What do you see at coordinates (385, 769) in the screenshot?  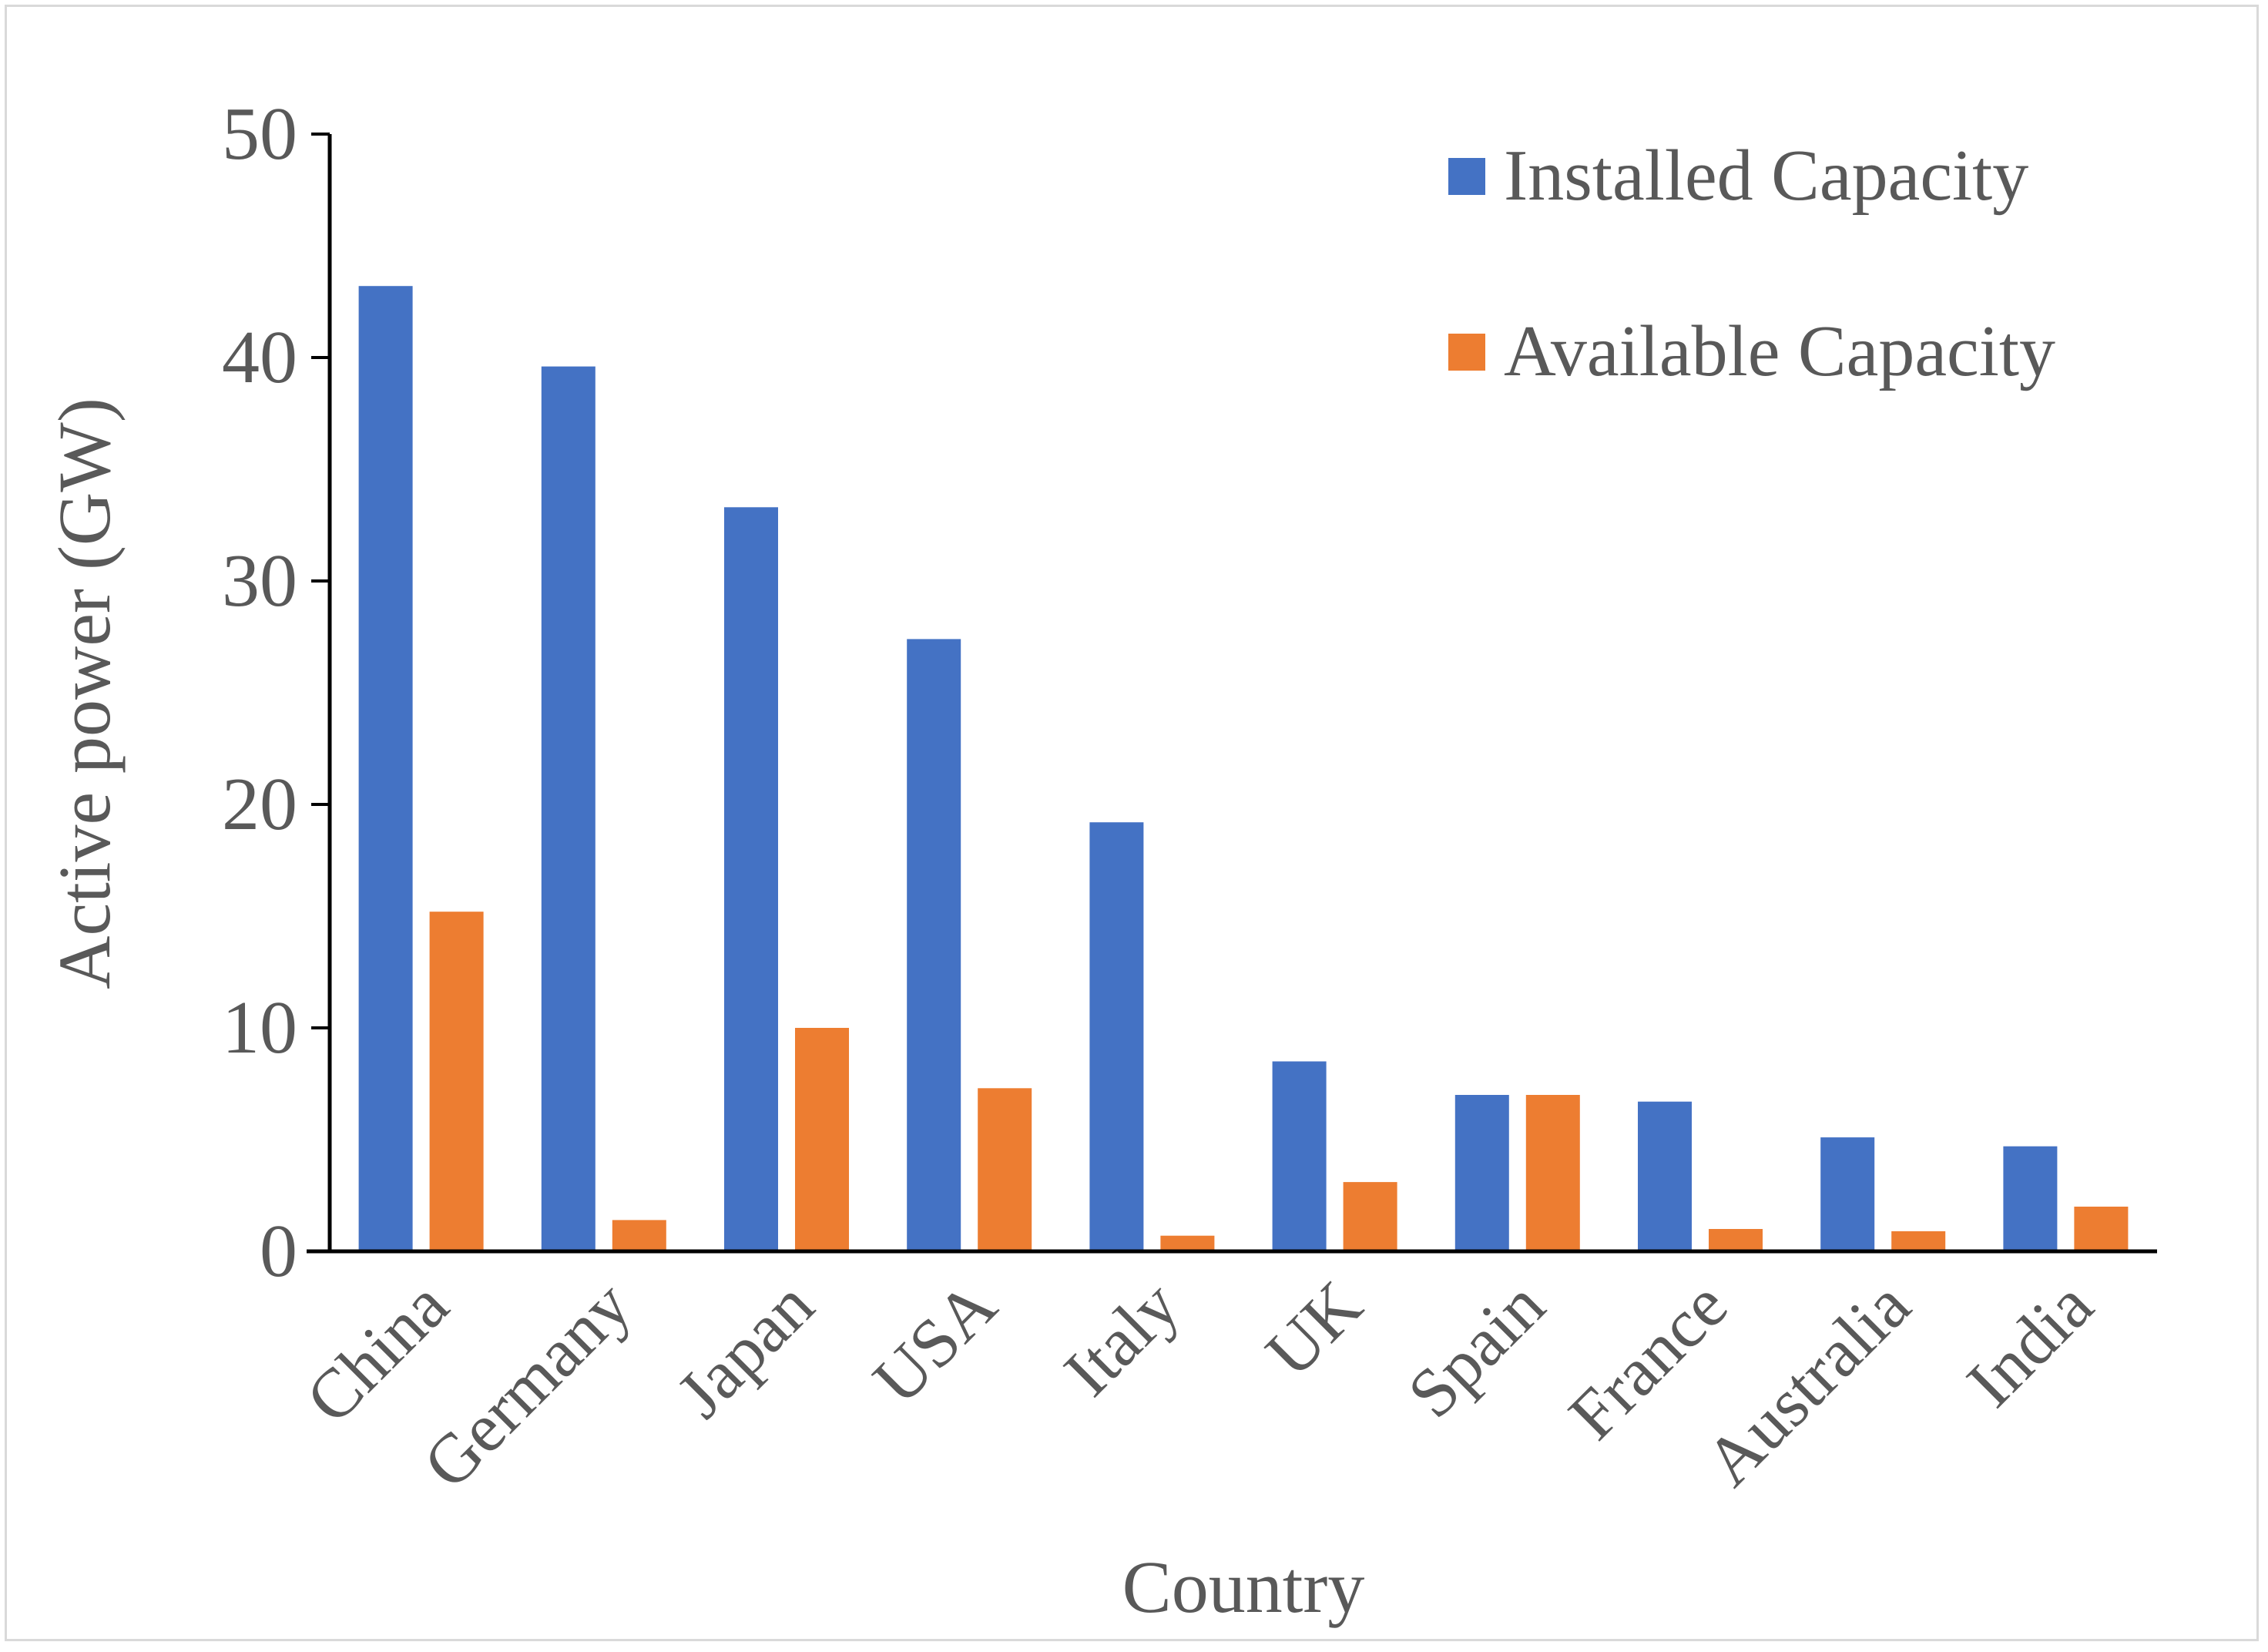 I see `bar-installed-china` at bounding box center [385, 769].